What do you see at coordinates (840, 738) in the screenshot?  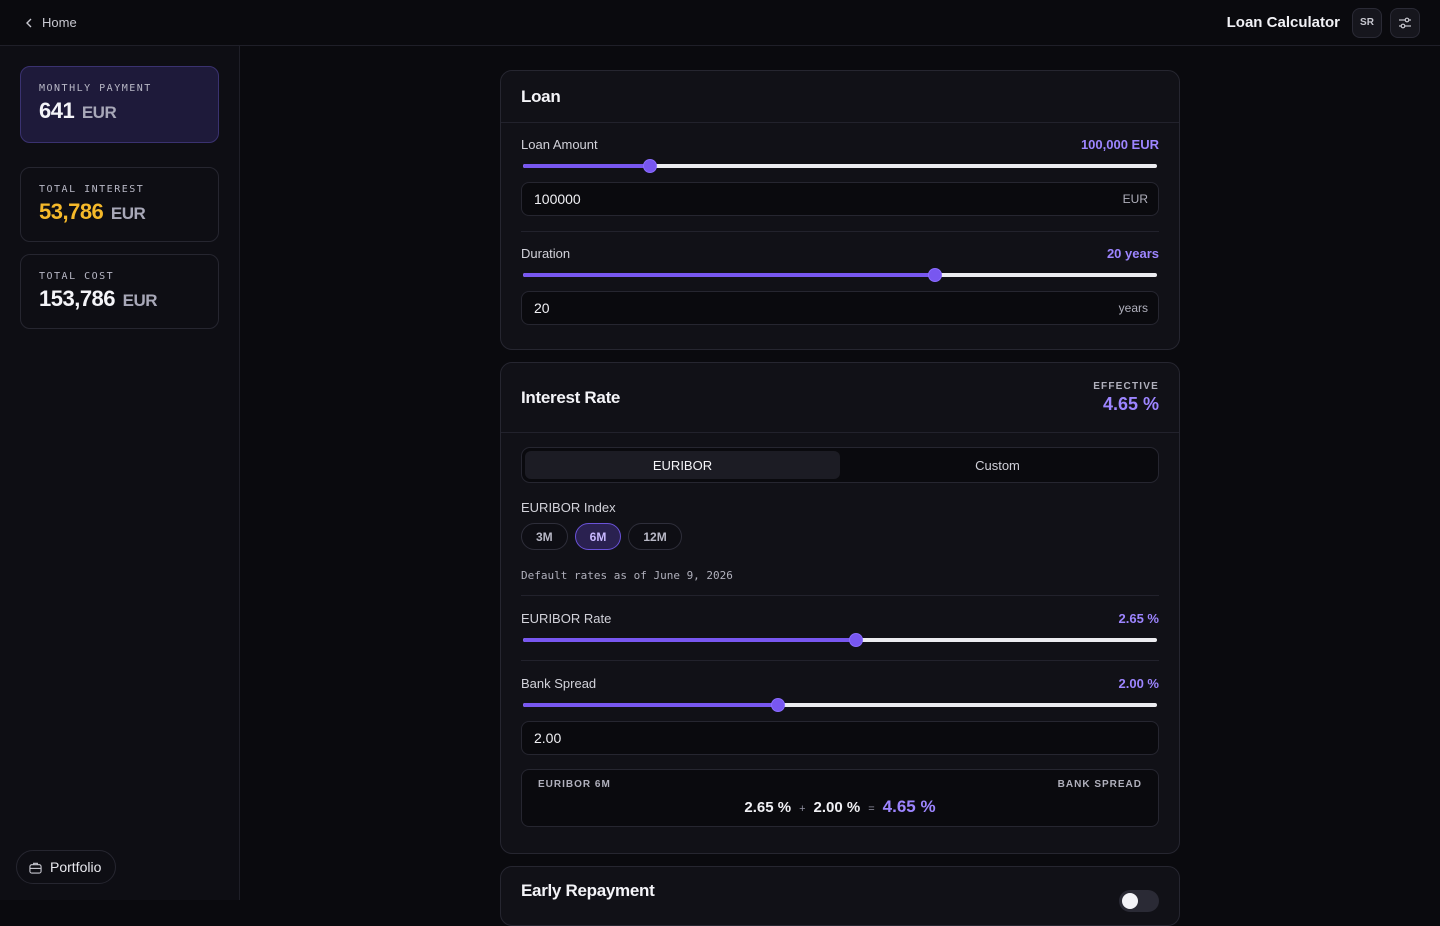 I see `bank-spread-input: 2.00` at bounding box center [840, 738].